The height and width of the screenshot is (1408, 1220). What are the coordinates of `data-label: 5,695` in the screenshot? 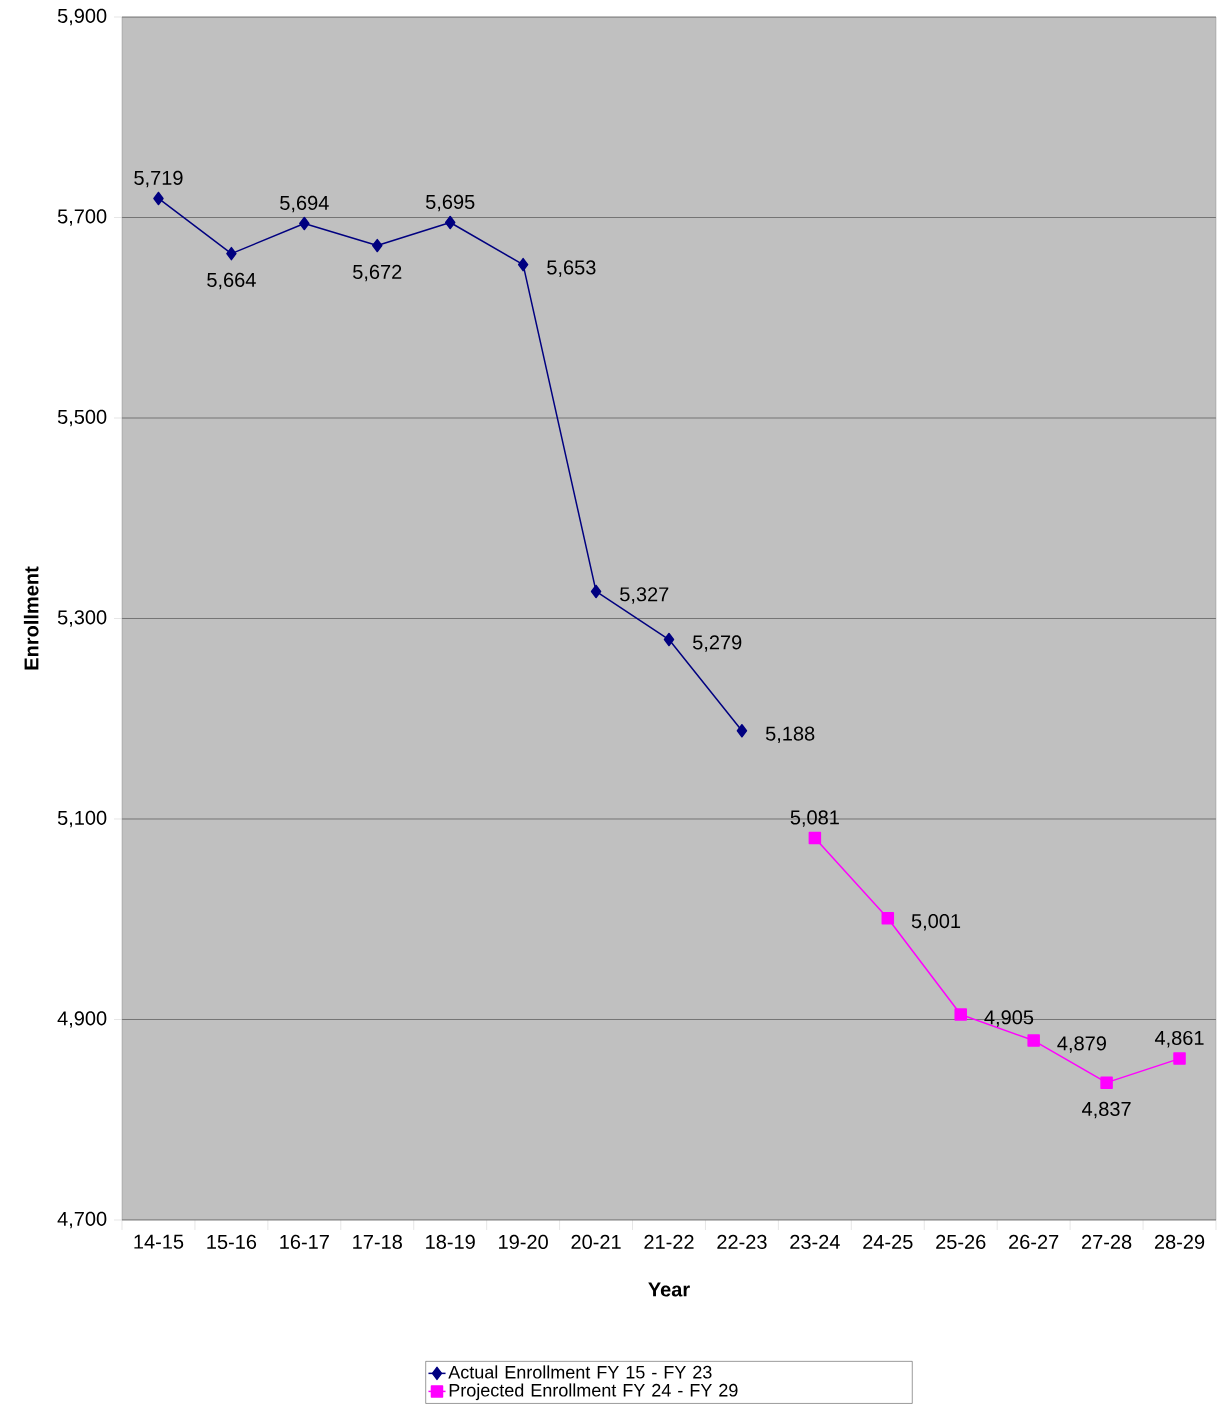 It's located at (450, 203).